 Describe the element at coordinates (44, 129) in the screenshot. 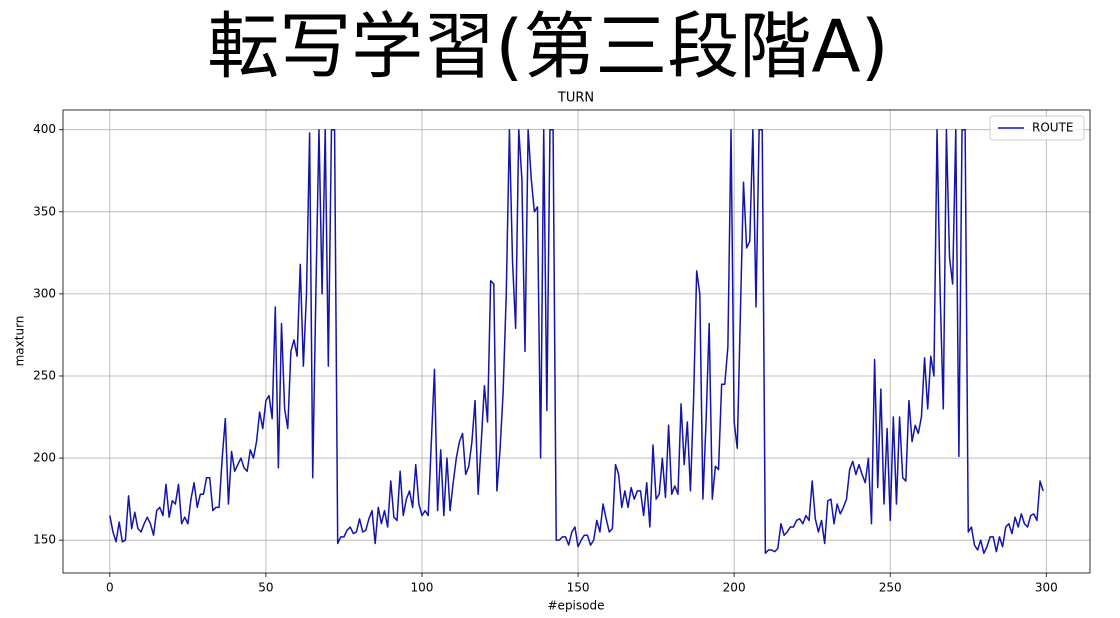

I see `y-tick-label: 400` at that location.